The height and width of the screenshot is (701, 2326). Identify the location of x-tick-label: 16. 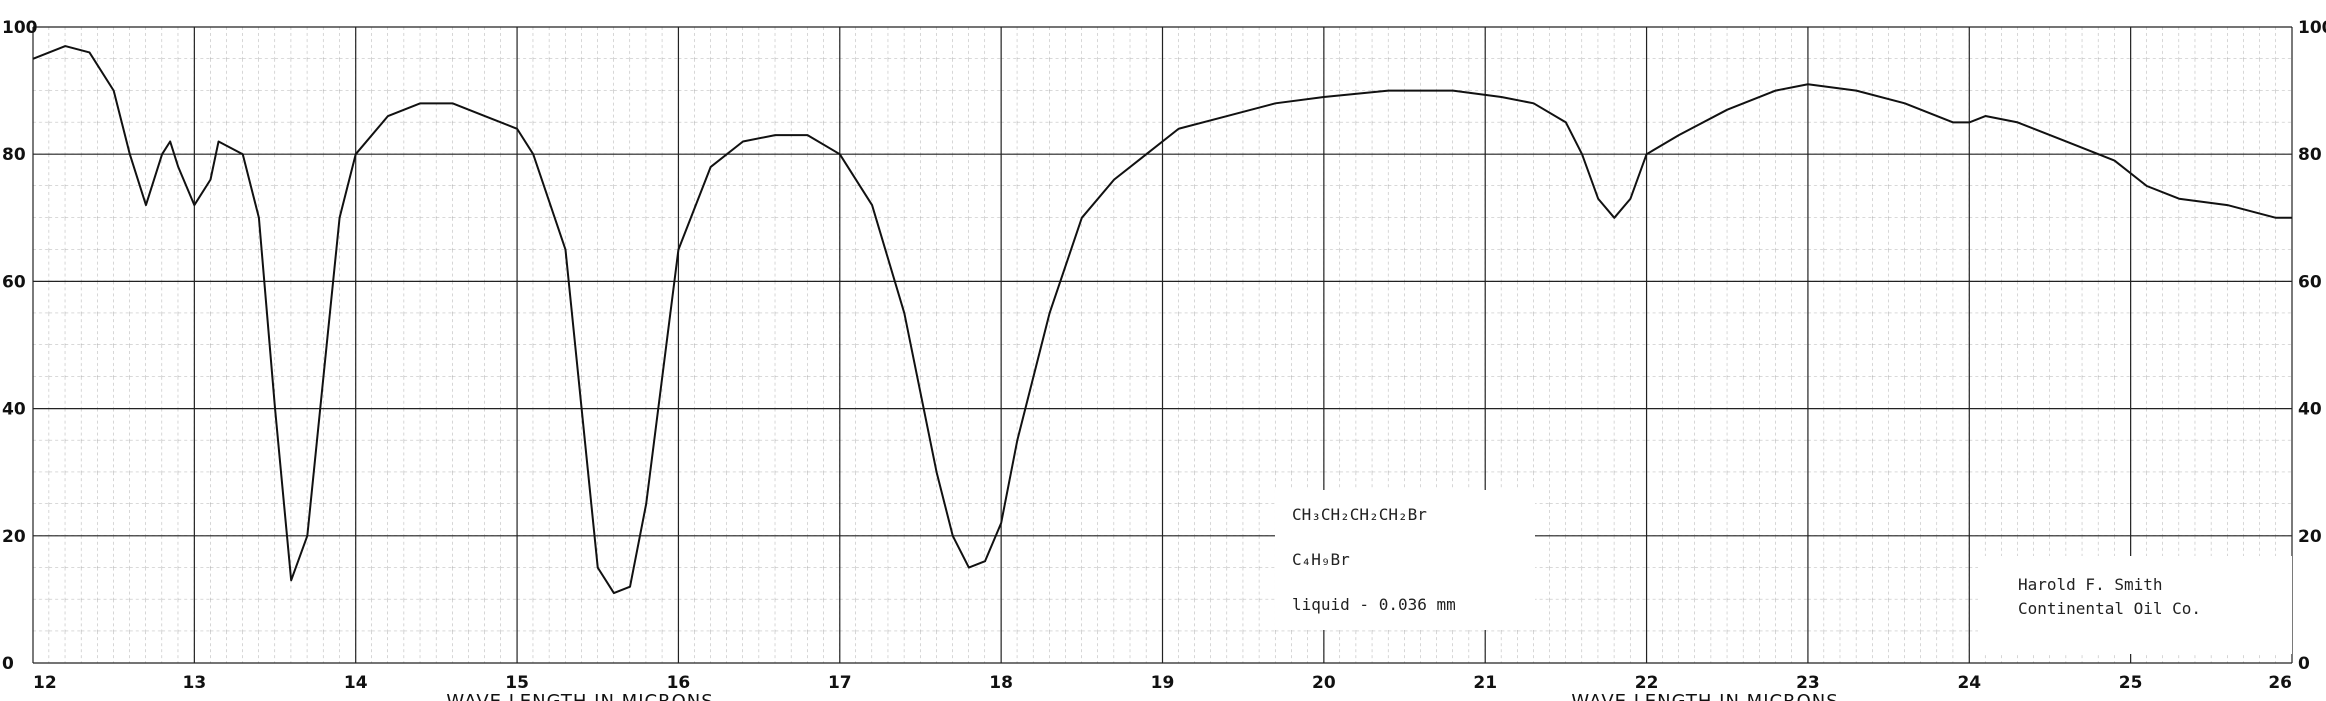
(679, 683).